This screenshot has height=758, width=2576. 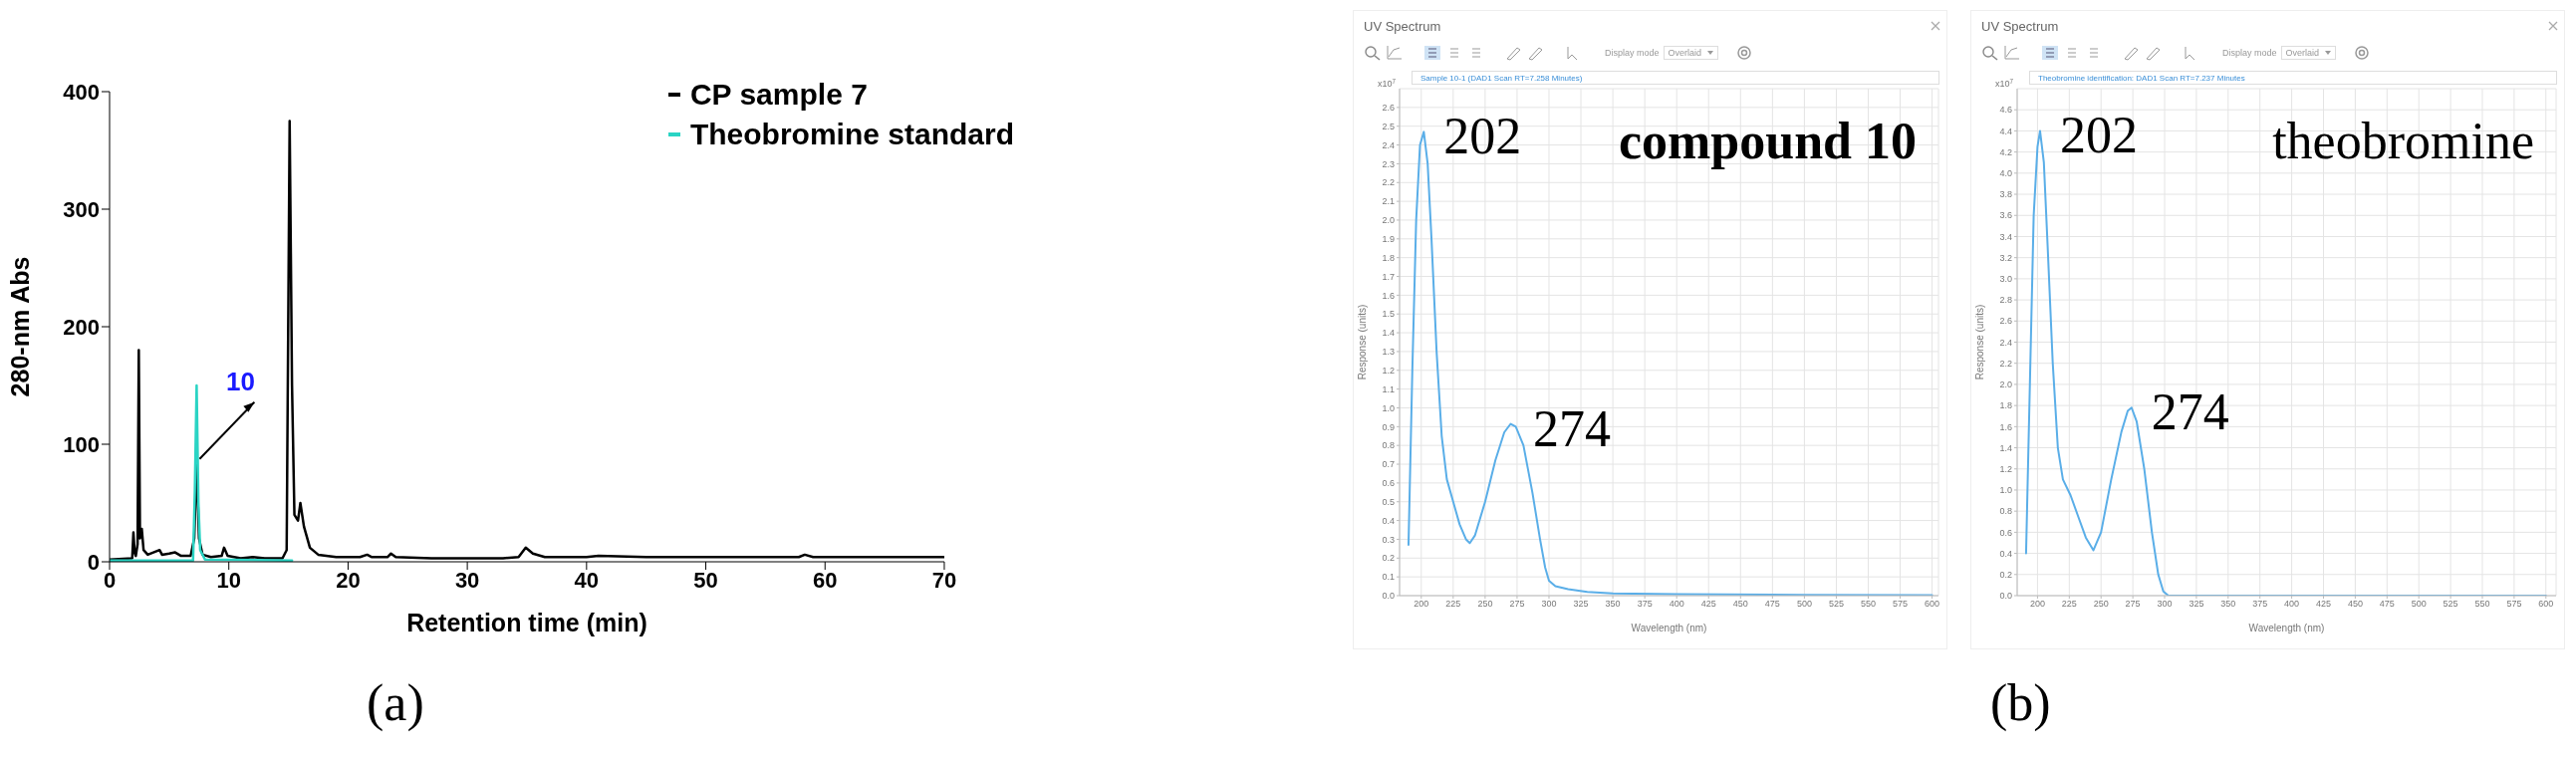 What do you see at coordinates (395, 702) in the screenshot?
I see `text: (a)` at bounding box center [395, 702].